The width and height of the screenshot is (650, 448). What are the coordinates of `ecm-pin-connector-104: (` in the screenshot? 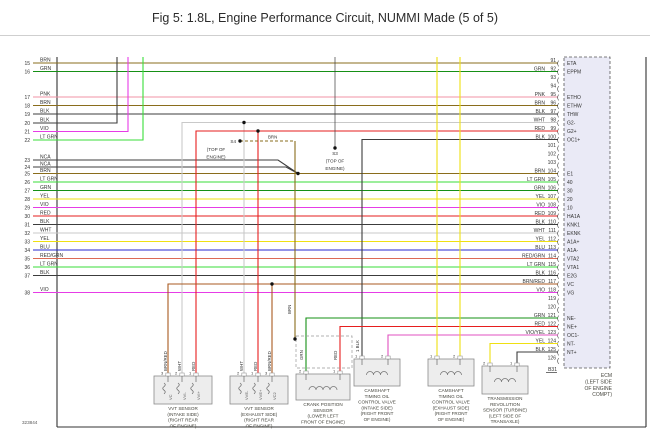 It's located at (558, 174).